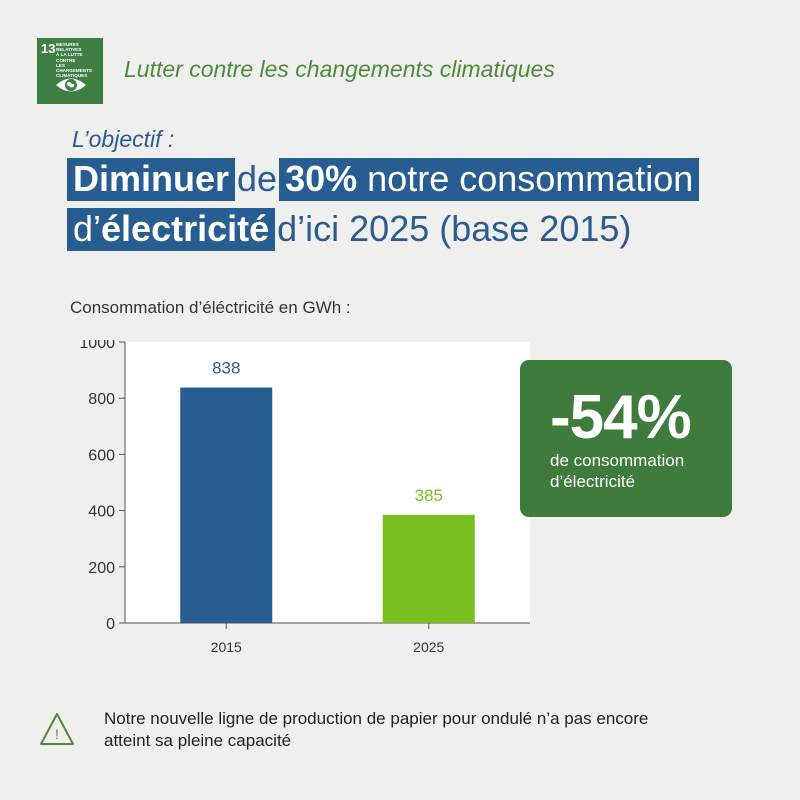 The width and height of the screenshot is (800, 800). Describe the element at coordinates (210, 307) in the screenshot. I see `chart-caption: Consommation d’éléctricité en GWh :` at that location.